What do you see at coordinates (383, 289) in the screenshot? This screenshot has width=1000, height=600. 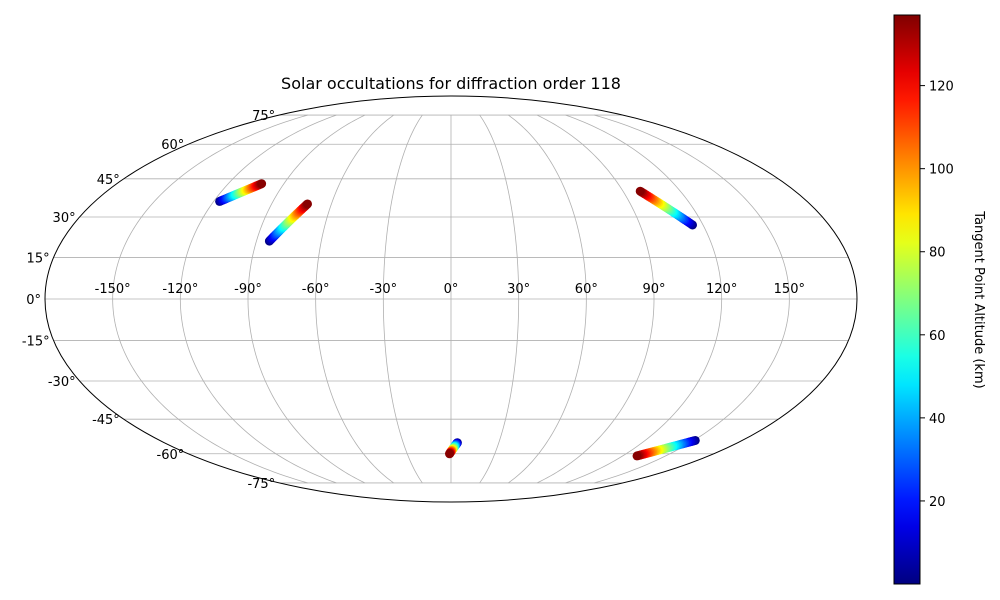 I see `longitude-tick-label: -30°` at bounding box center [383, 289].